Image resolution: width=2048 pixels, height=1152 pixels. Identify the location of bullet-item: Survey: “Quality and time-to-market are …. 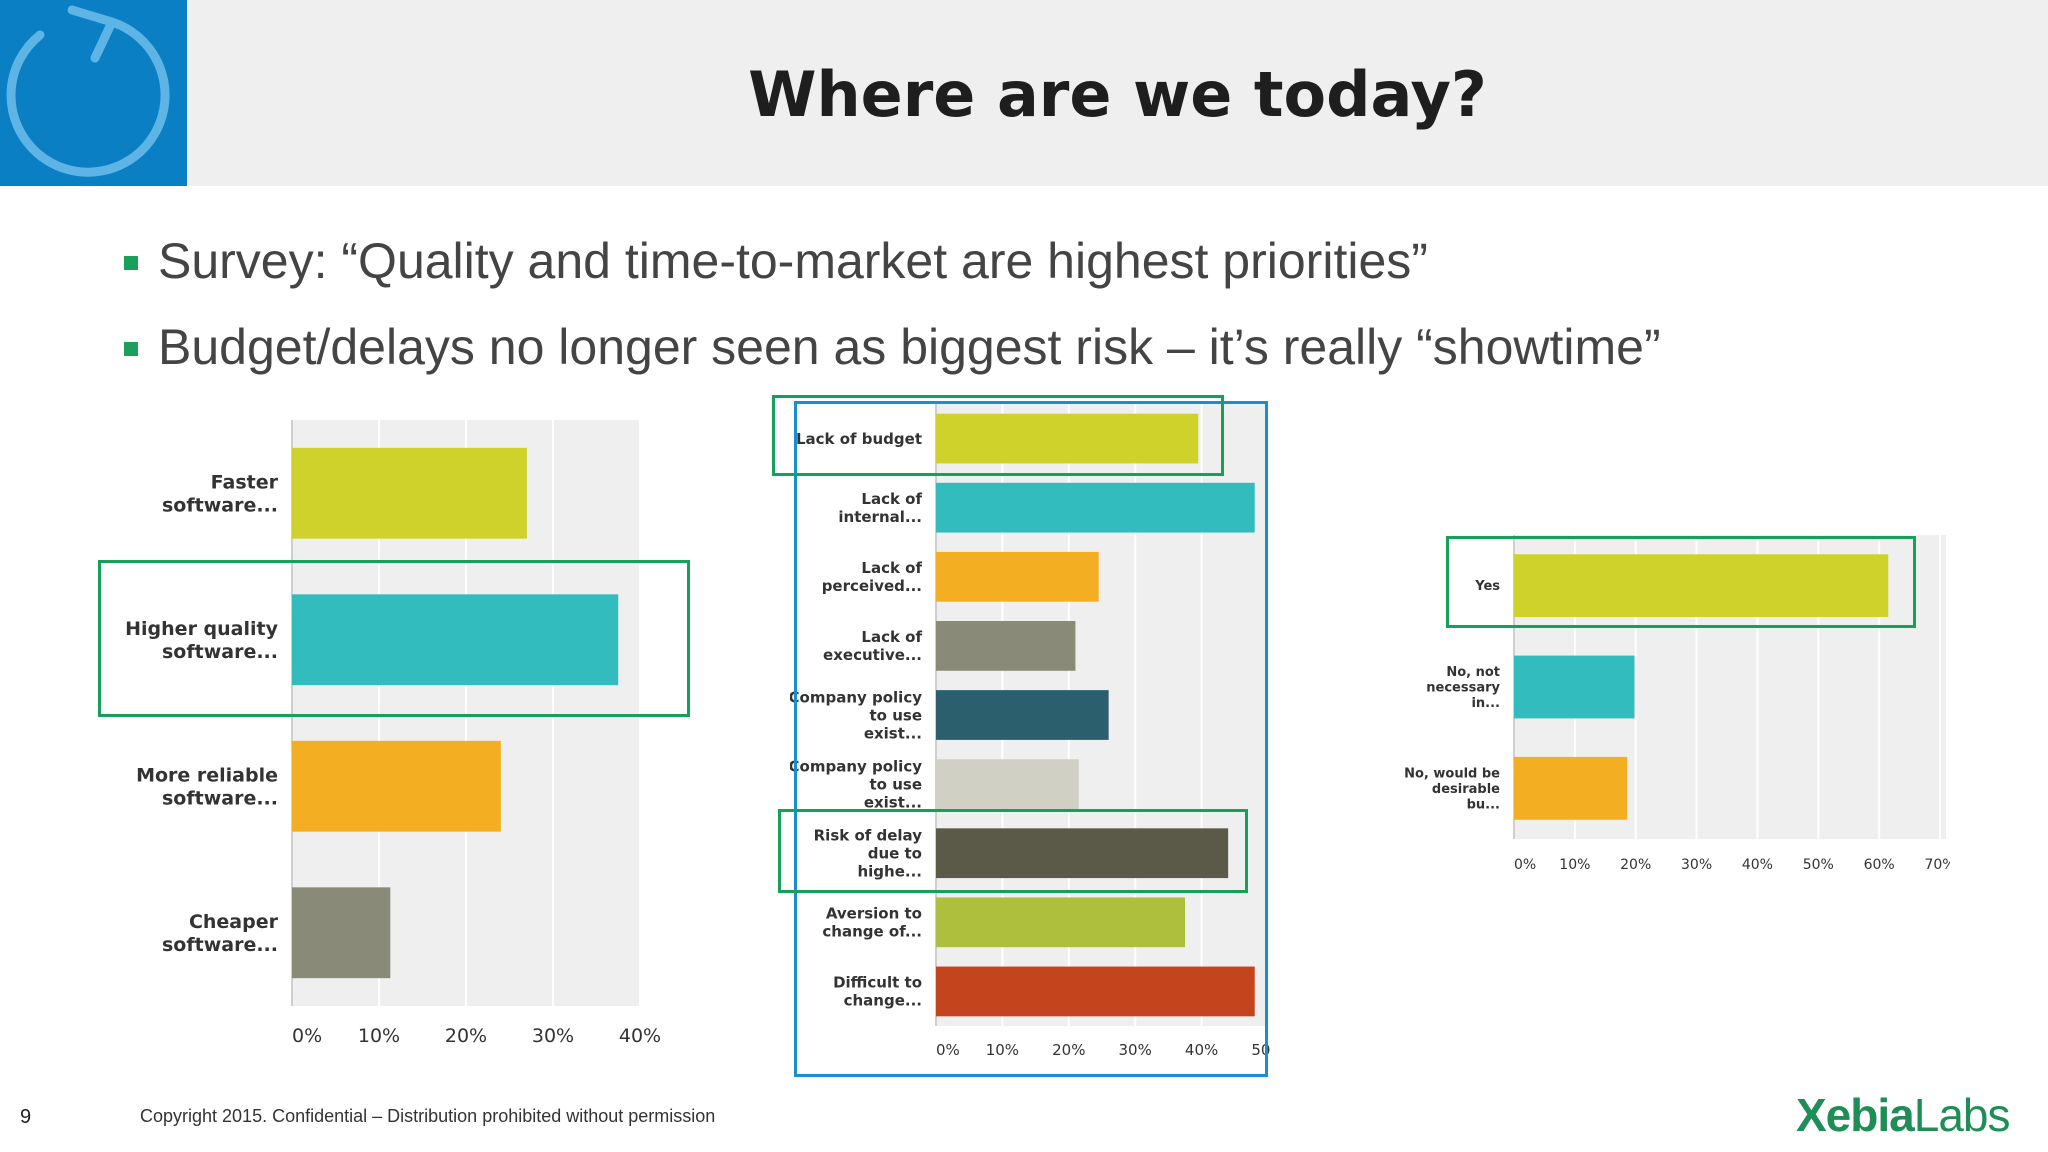
(890, 273).